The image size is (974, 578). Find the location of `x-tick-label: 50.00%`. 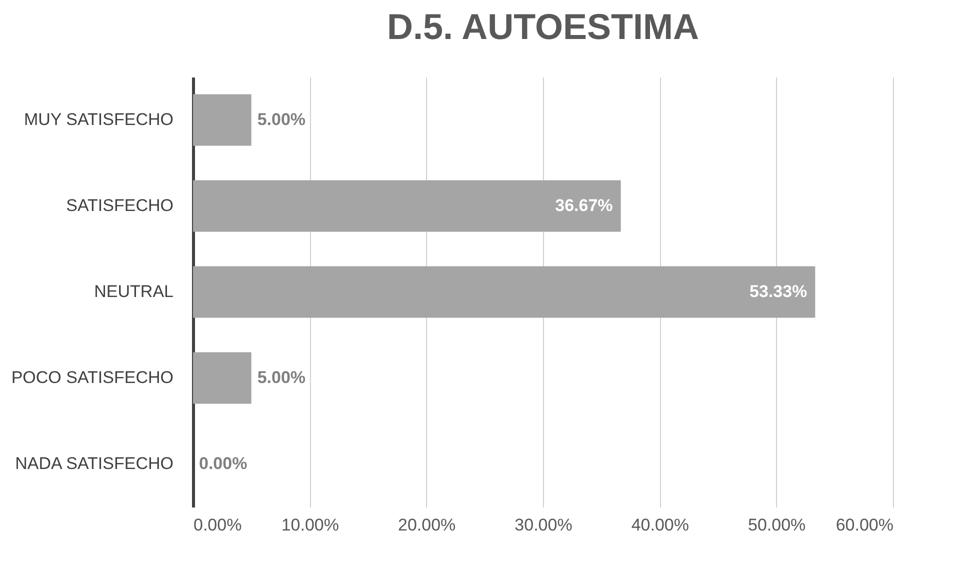

x-tick-label: 50.00% is located at coordinates (777, 525).